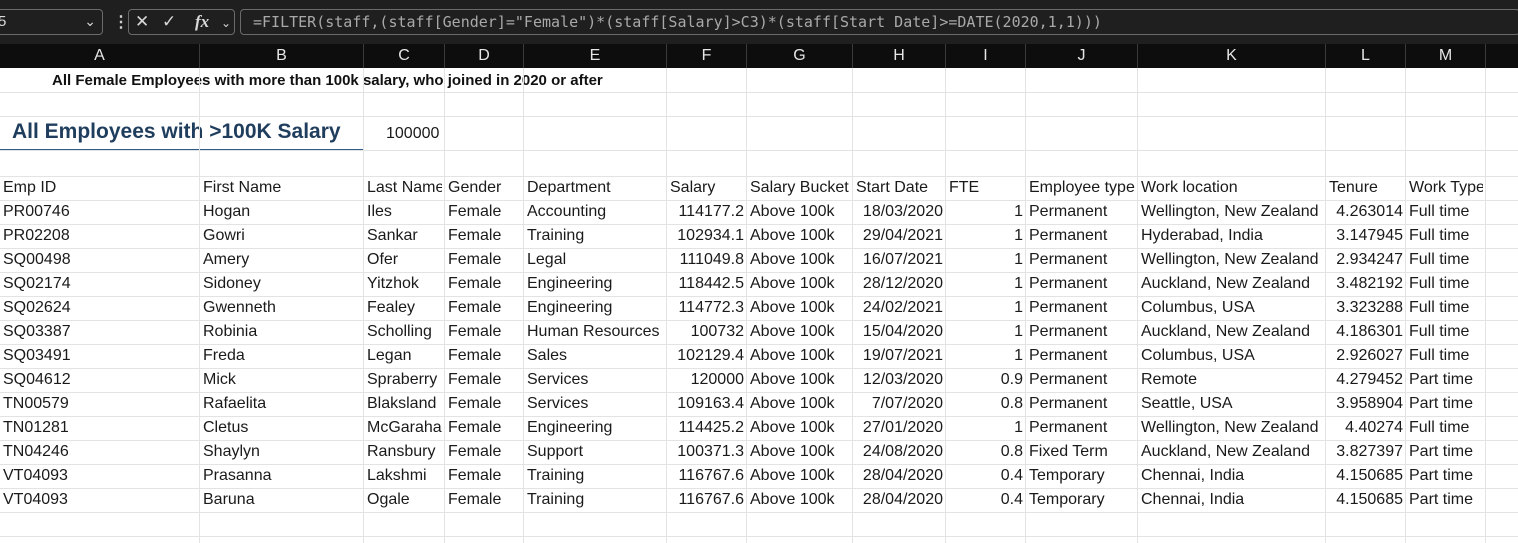  I want to click on table-cell: Sales, so click(547, 355).